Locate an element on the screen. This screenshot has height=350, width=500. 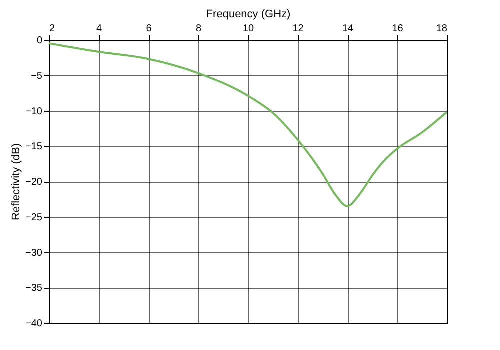
y-tick-label: −30 is located at coordinates (34, 253).